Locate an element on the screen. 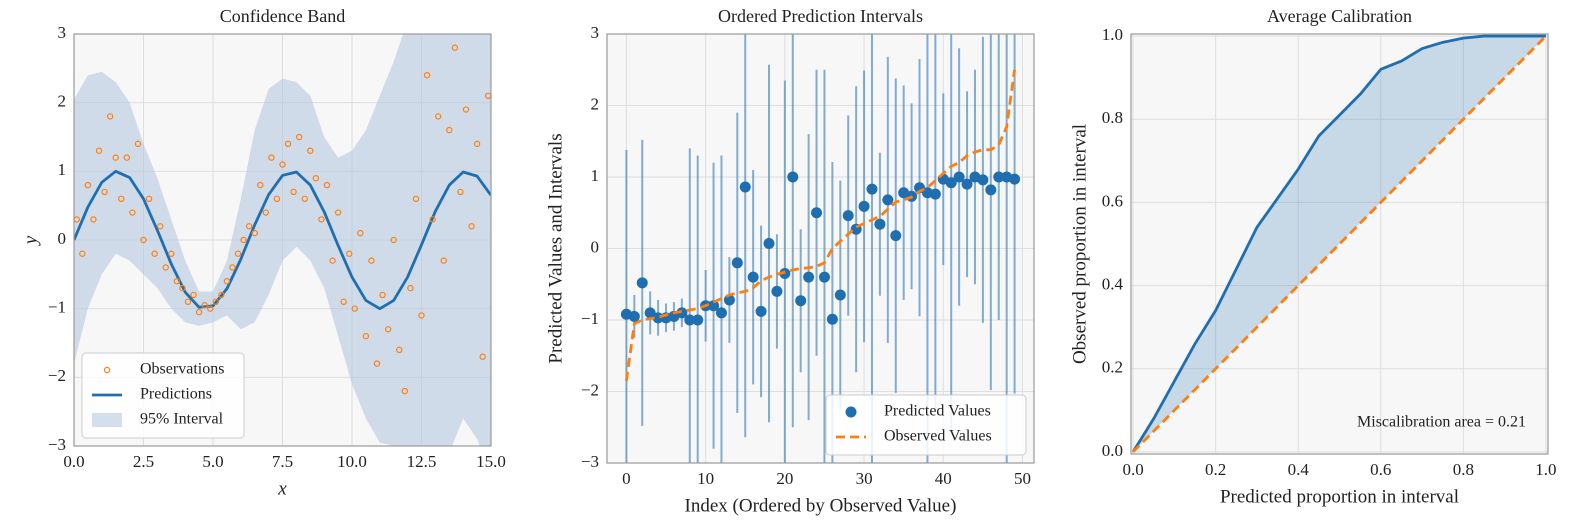 This screenshot has height=525, width=1571. chart-title: Average Calibration is located at coordinates (1339, 16).